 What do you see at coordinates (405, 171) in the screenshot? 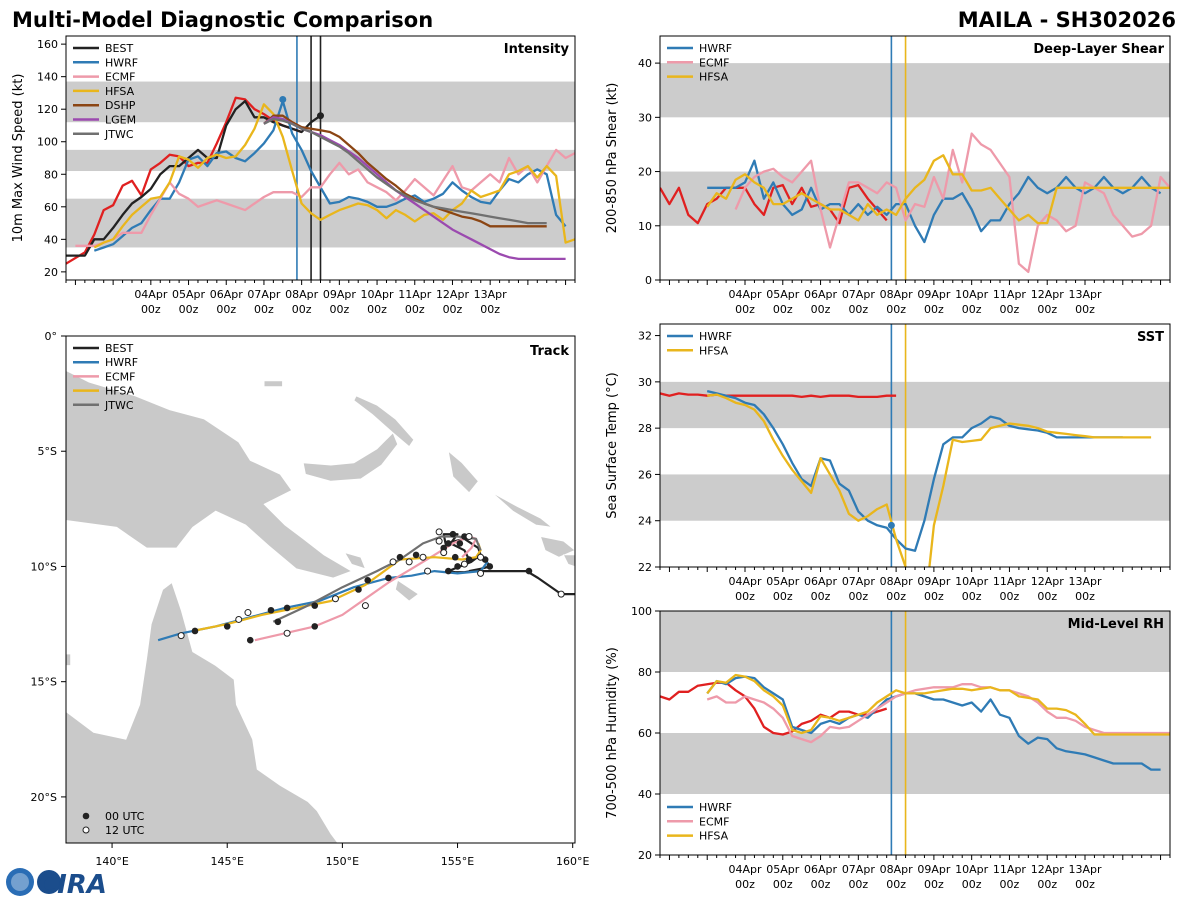
I see `intensity-series-dshp` at bounding box center [405, 171].